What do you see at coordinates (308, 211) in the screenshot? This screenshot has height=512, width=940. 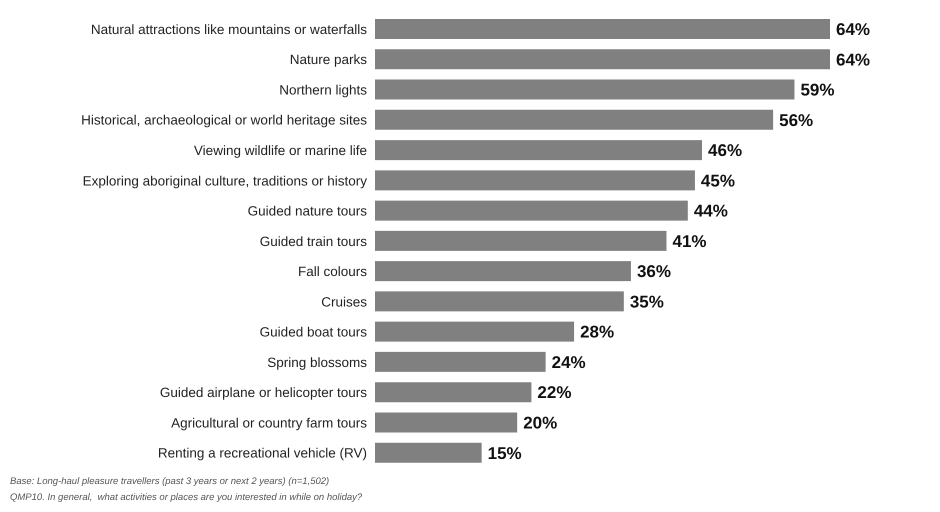 I see `y-tick-label: Guided nature tours` at bounding box center [308, 211].